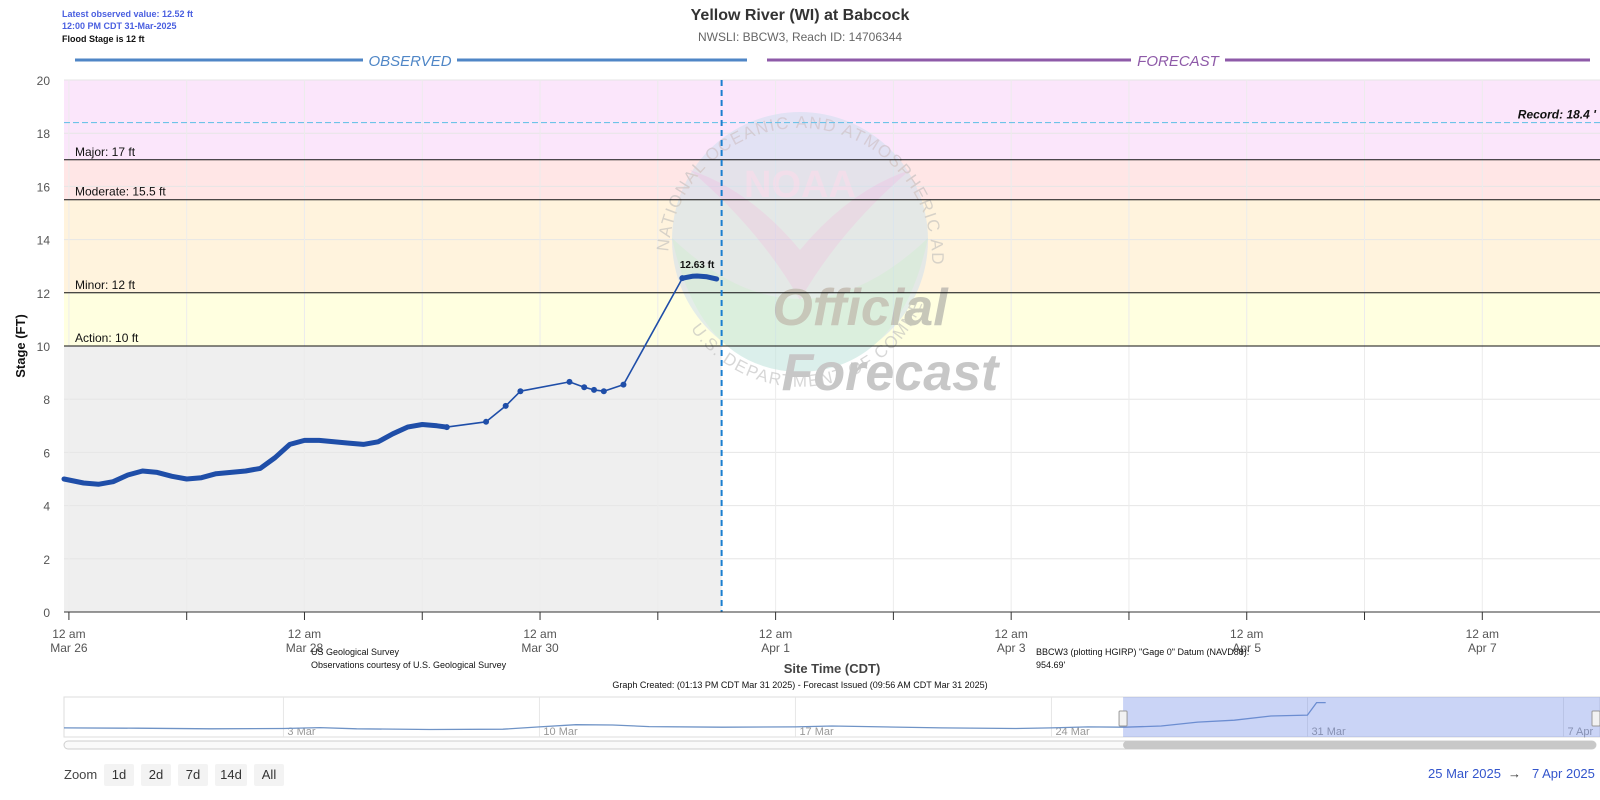  I want to click on zoom-all-button: All, so click(269, 775).